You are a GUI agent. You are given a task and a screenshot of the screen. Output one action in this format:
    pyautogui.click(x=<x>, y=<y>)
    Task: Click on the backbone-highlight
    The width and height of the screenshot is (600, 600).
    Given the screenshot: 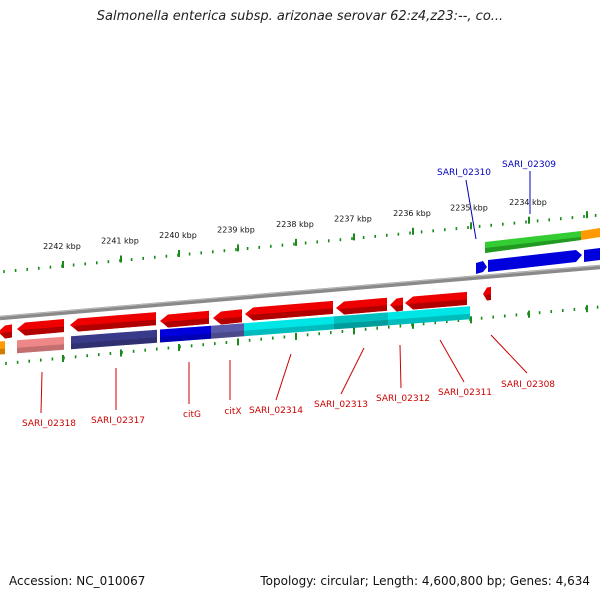 What is the action you would take?
    pyautogui.click(x=300, y=291)
    